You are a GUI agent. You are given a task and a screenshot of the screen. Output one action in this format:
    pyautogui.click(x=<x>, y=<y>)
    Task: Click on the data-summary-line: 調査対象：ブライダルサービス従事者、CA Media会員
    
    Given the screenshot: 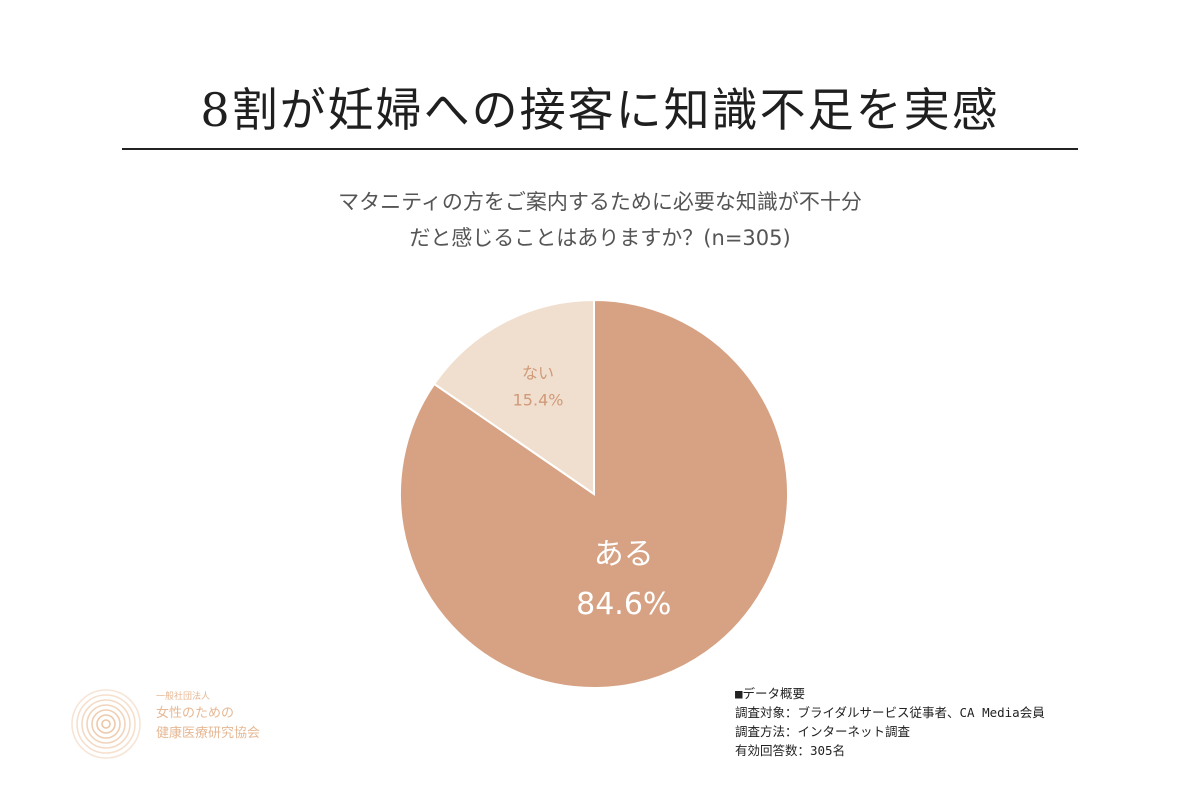 What is the action you would take?
    pyautogui.click(x=890, y=712)
    